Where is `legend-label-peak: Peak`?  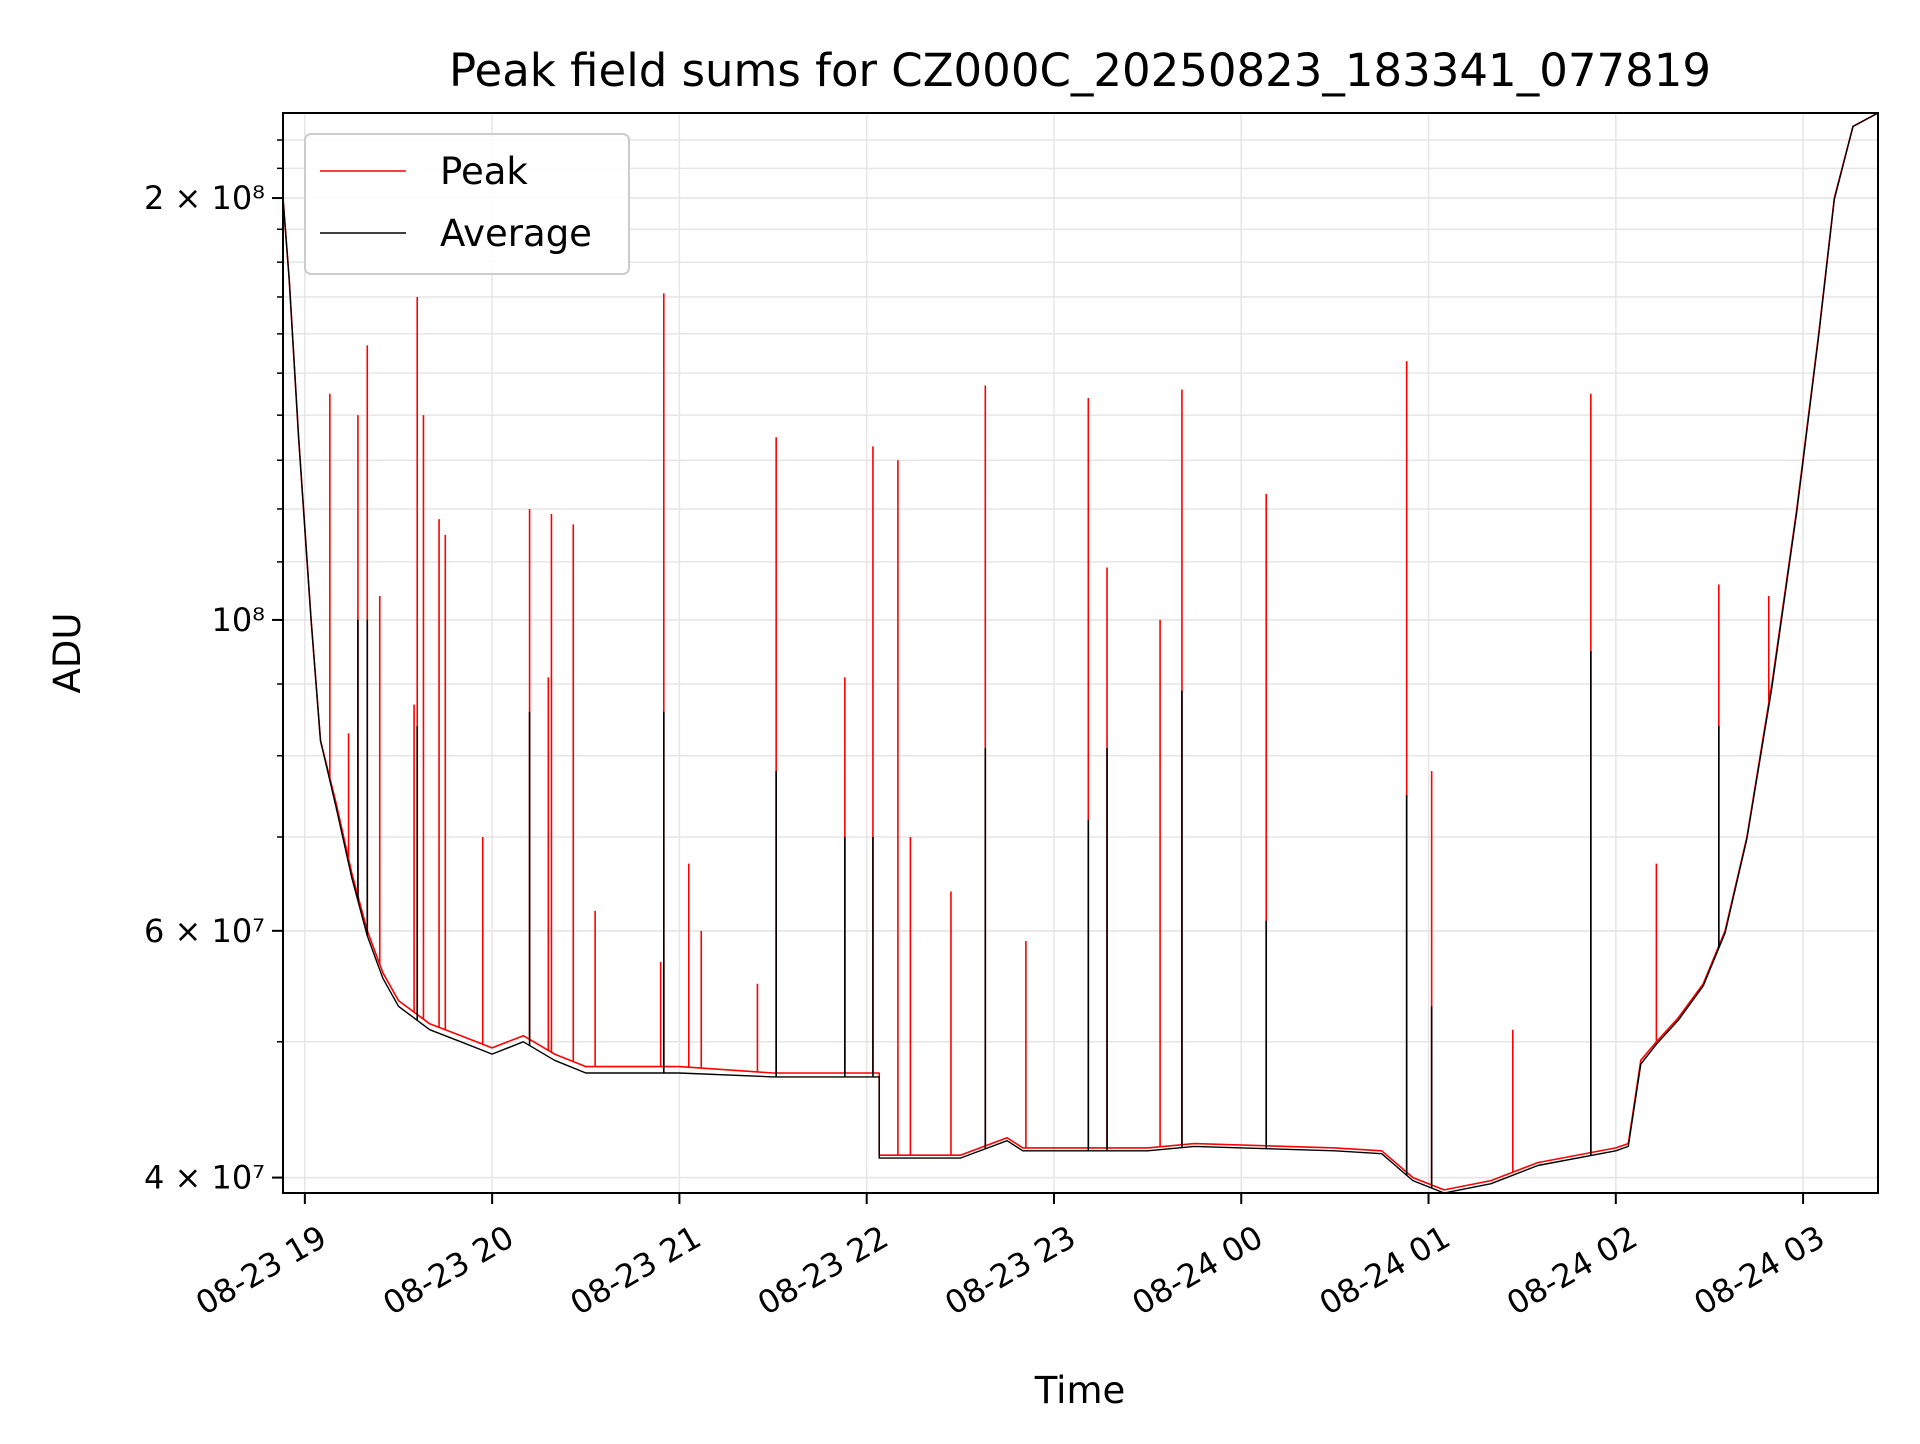
legend-label-peak: Peak is located at coordinates (484, 171).